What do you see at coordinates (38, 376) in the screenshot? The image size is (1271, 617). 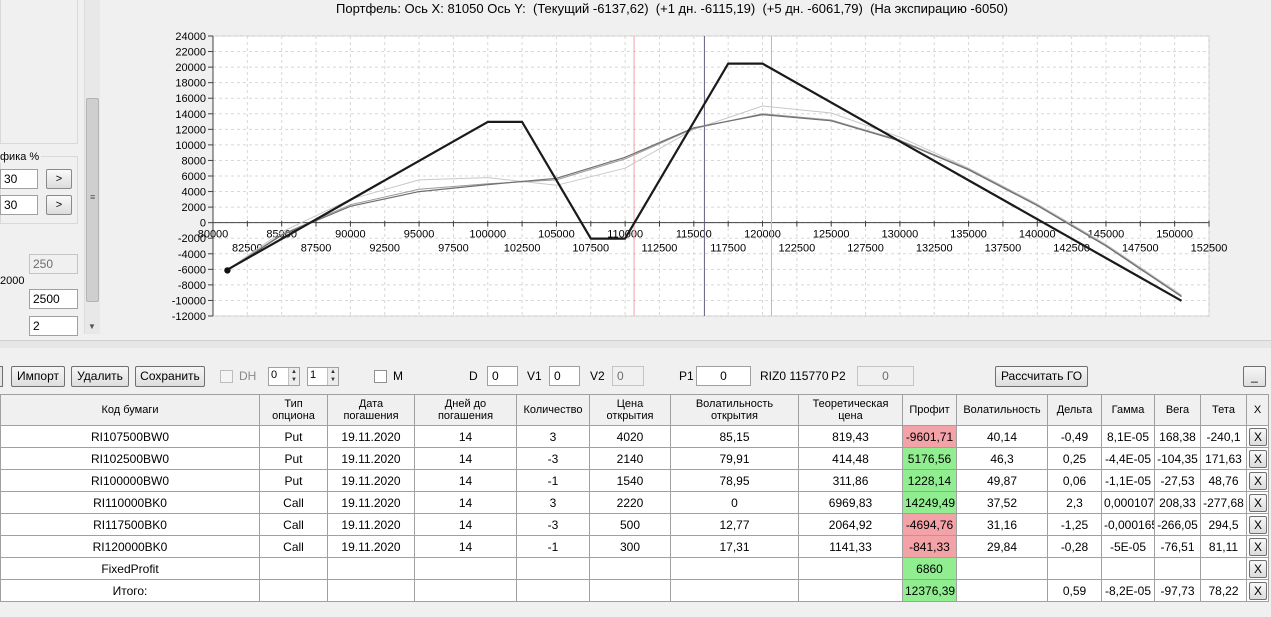 I see `import-button: Импорт` at bounding box center [38, 376].